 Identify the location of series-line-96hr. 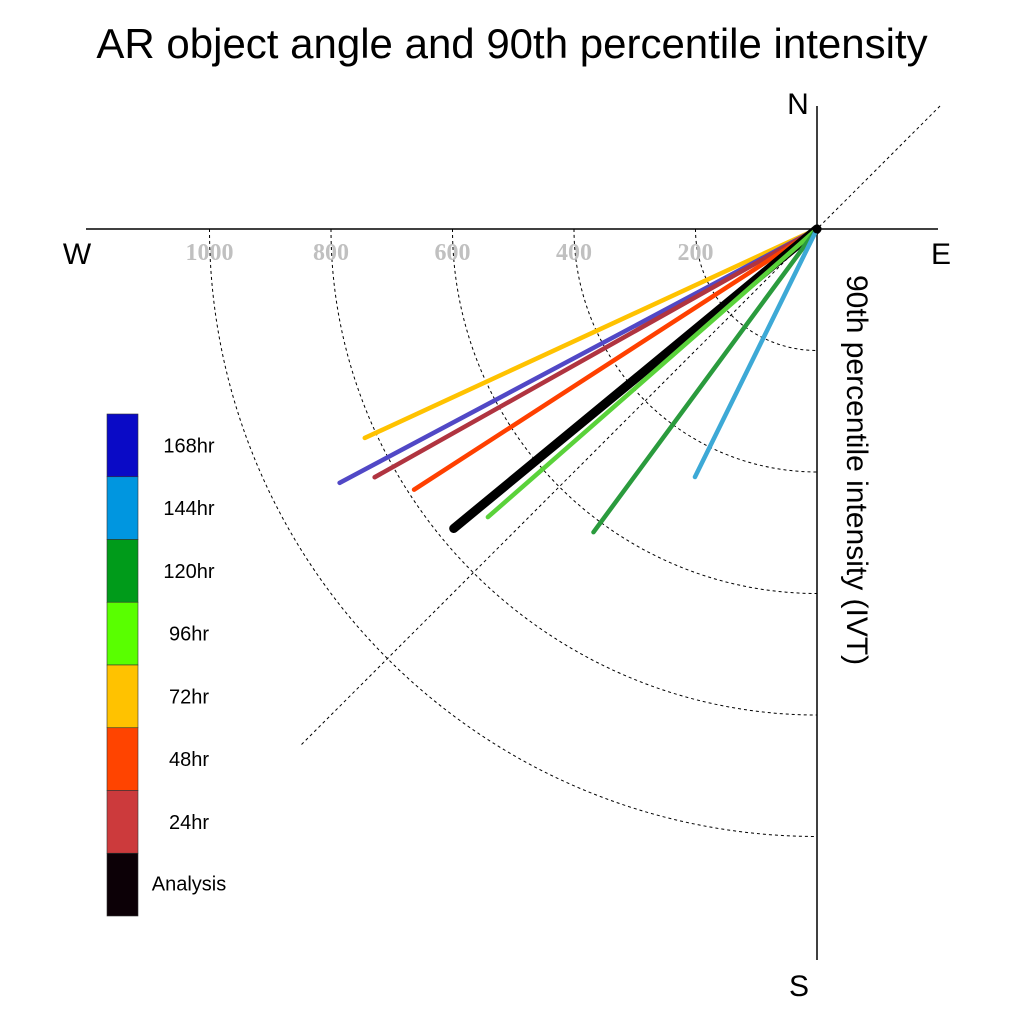
(652, 373).